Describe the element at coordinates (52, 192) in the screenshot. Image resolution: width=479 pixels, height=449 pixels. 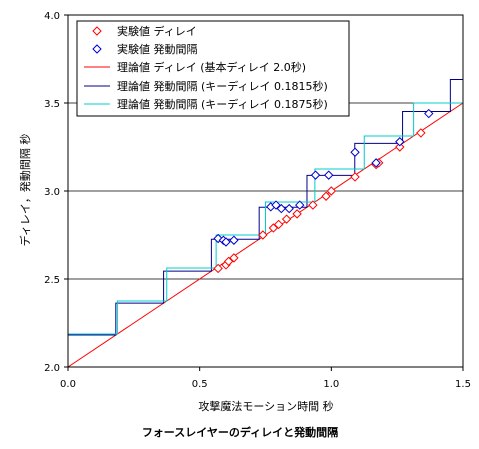
I see `y-tick-label: 3.0` at that location.